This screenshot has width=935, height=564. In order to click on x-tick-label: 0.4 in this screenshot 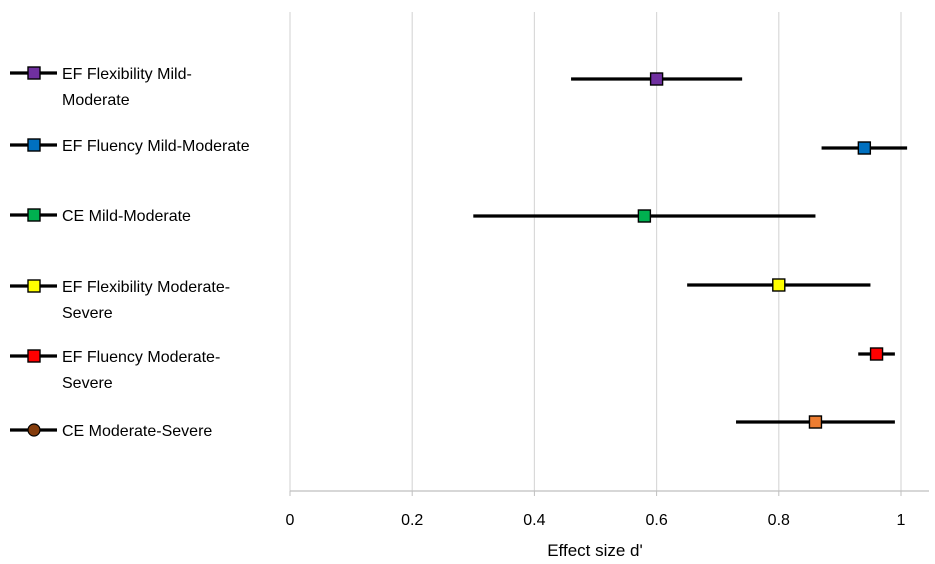, I will do `click(534, 520)`.